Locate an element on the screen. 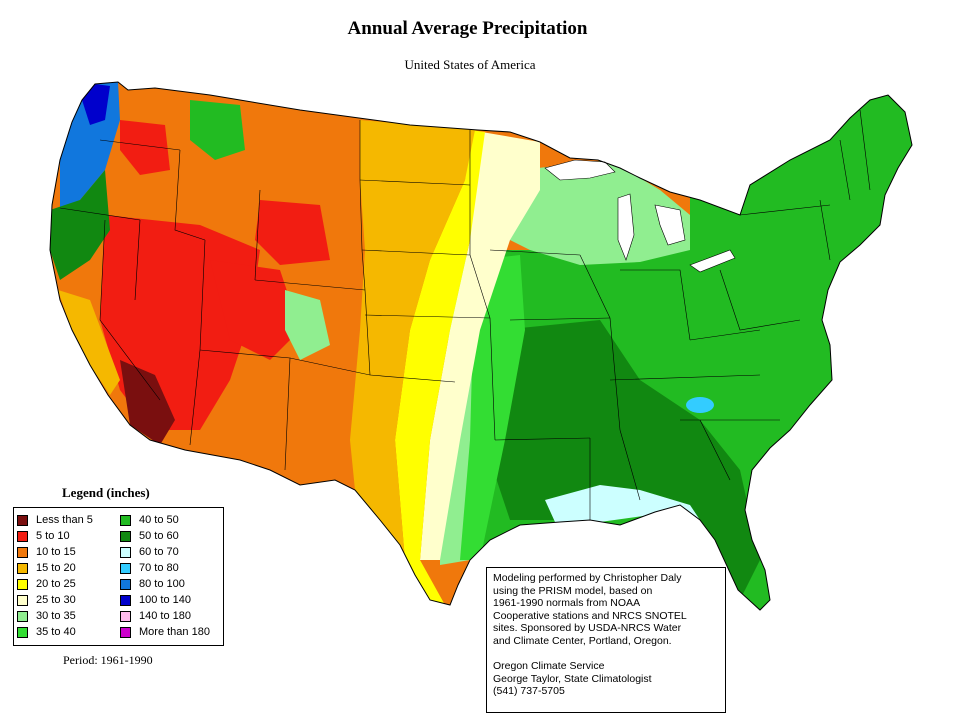 The height and width of the screenshot is (720, 959). legend-title: Legend (inches) is located at coordinates (106, 492).